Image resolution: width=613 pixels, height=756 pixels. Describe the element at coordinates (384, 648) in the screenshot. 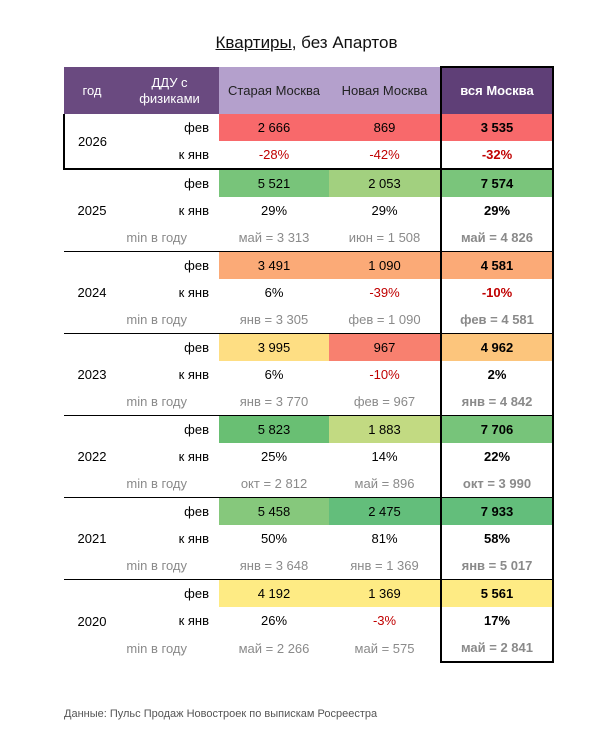

I see `min-new-value: май = 575` at that location.